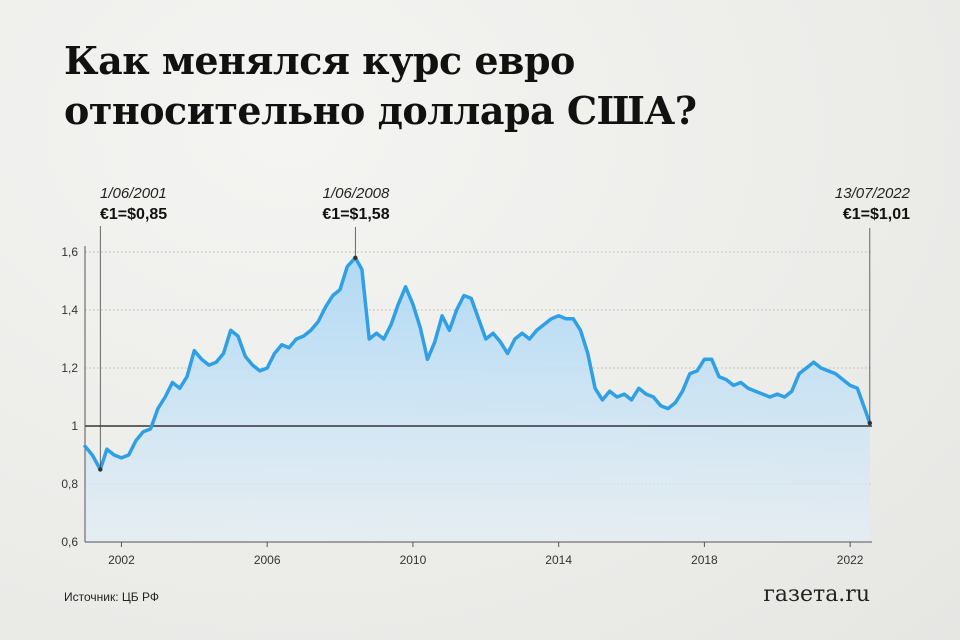  Describe the element at coordinates (133, 214) in the screenshot. I see `annotation-value: €1=$0,85` at that location.